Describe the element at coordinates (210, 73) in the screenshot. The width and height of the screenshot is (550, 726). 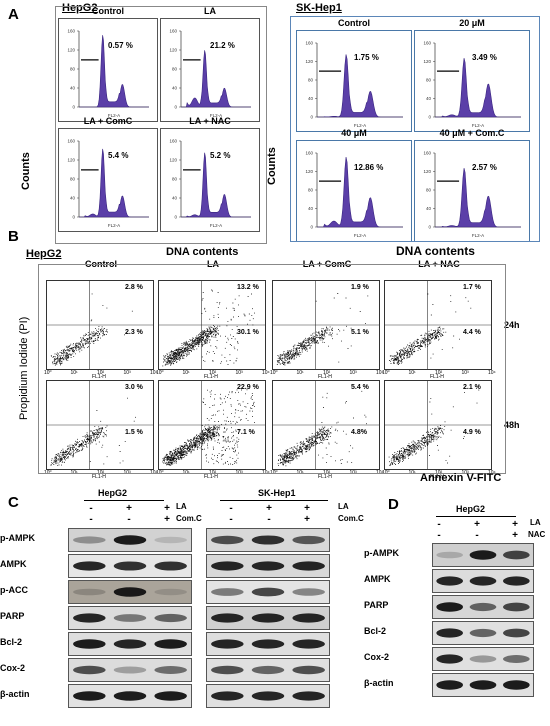
I see `hepg2-hist-1-plot: 0 40 80 120 160 FL2-A` at that location.